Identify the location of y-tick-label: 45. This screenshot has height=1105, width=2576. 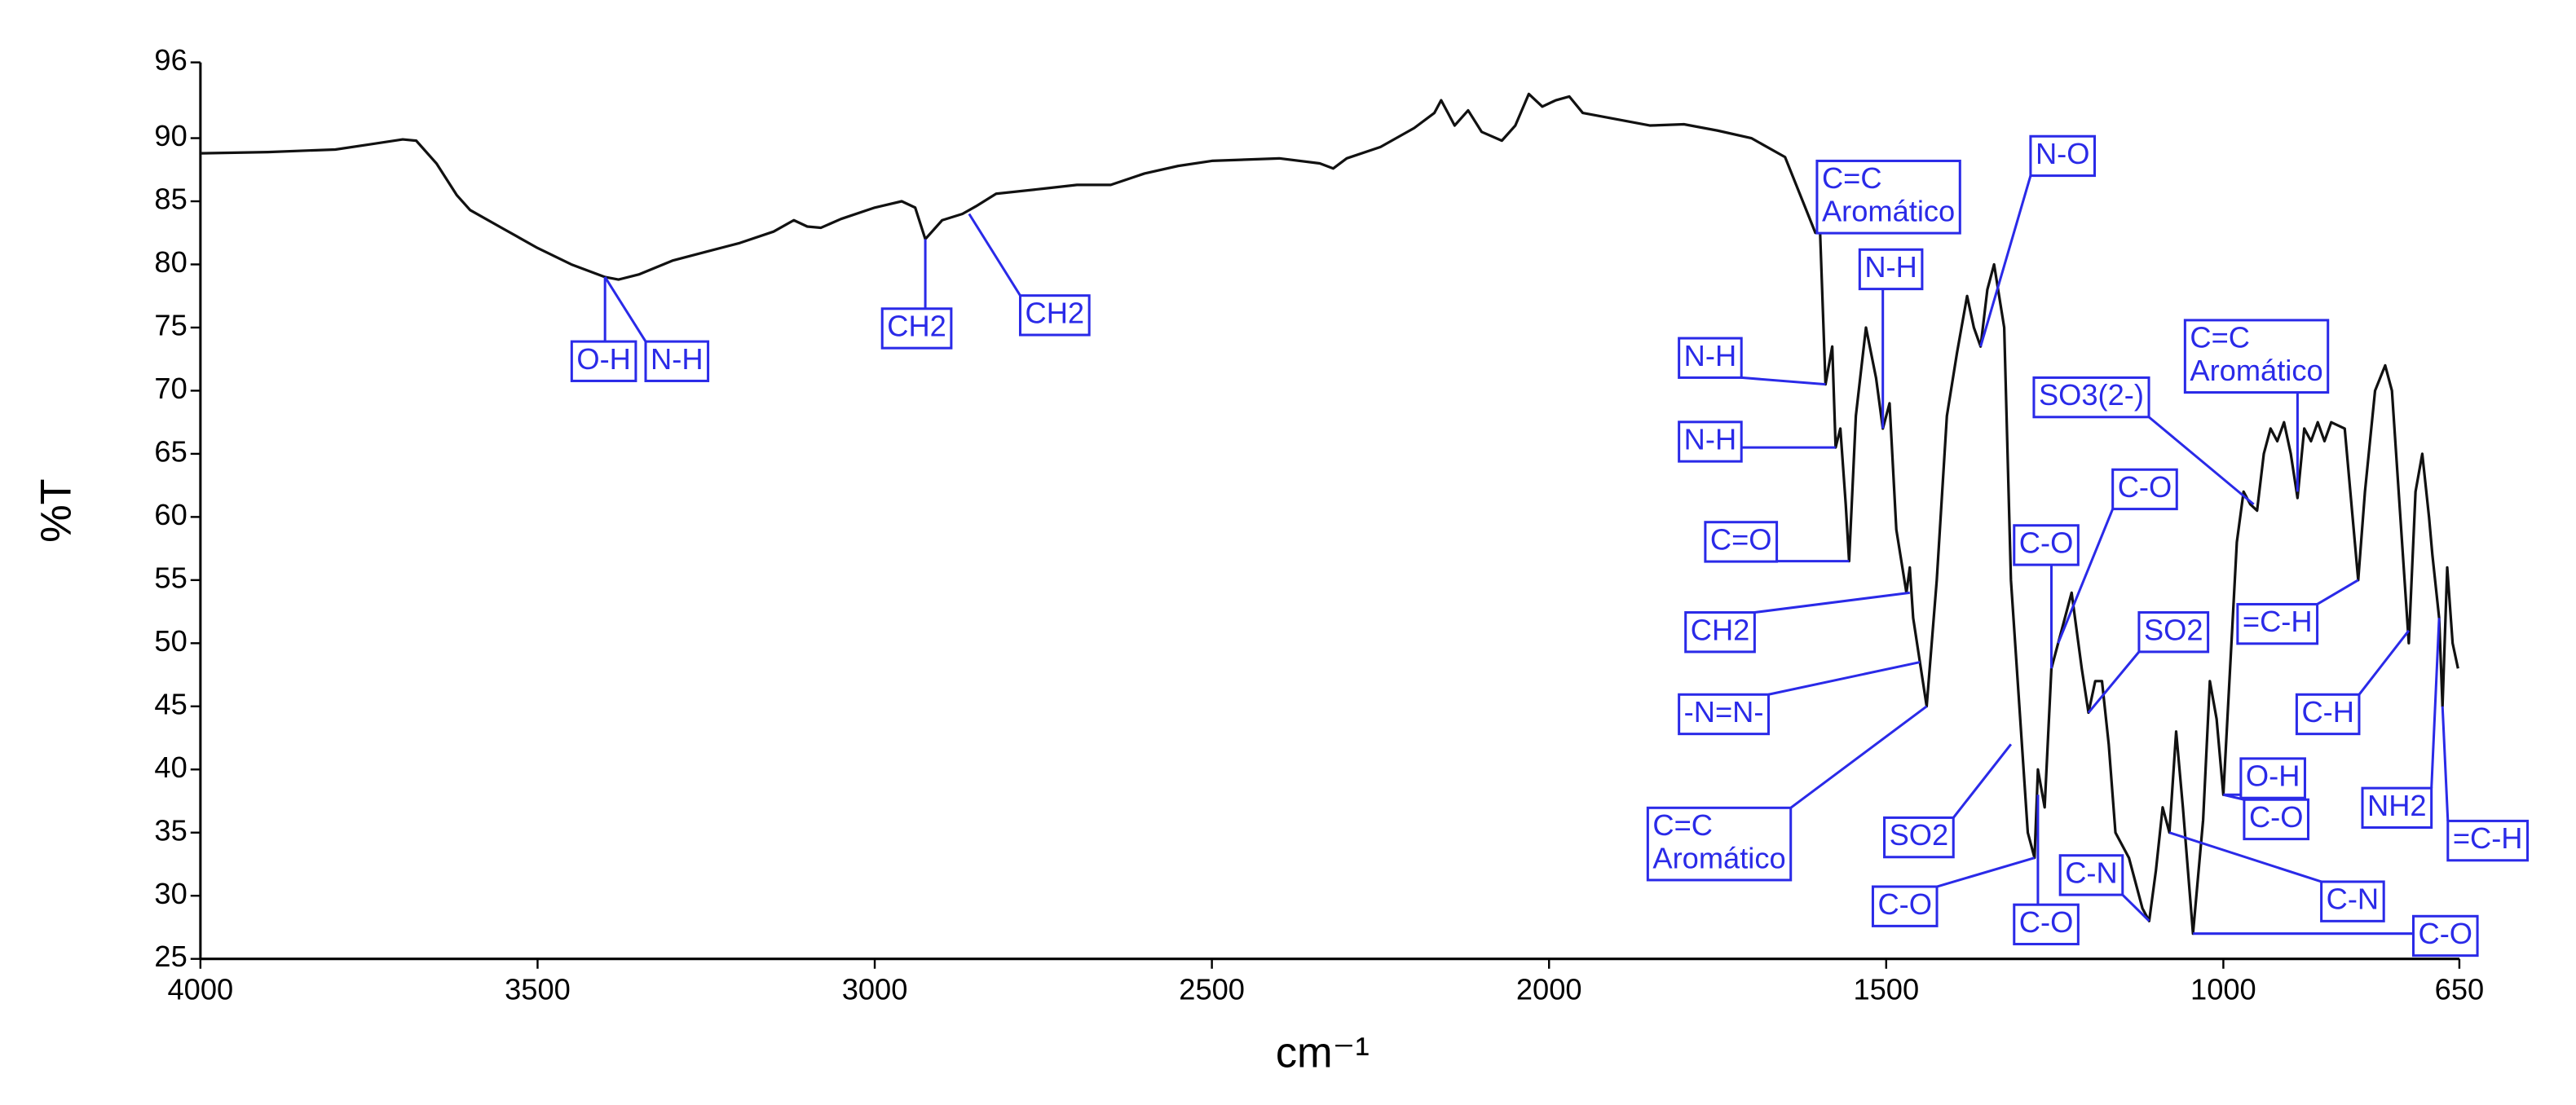
(170, 704).